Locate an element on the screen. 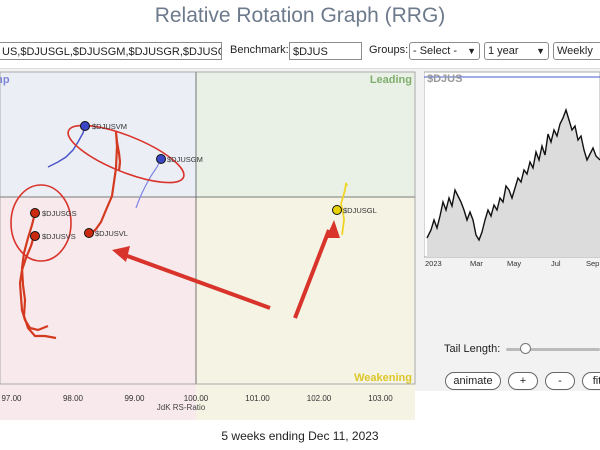 Image resolution: width=600 pixels, height=450 pixels. symbols-input: US,$DJUSGL,$DJUSGM,$DJUSGR,$DJUSGS is located at coordinates (111, 51).